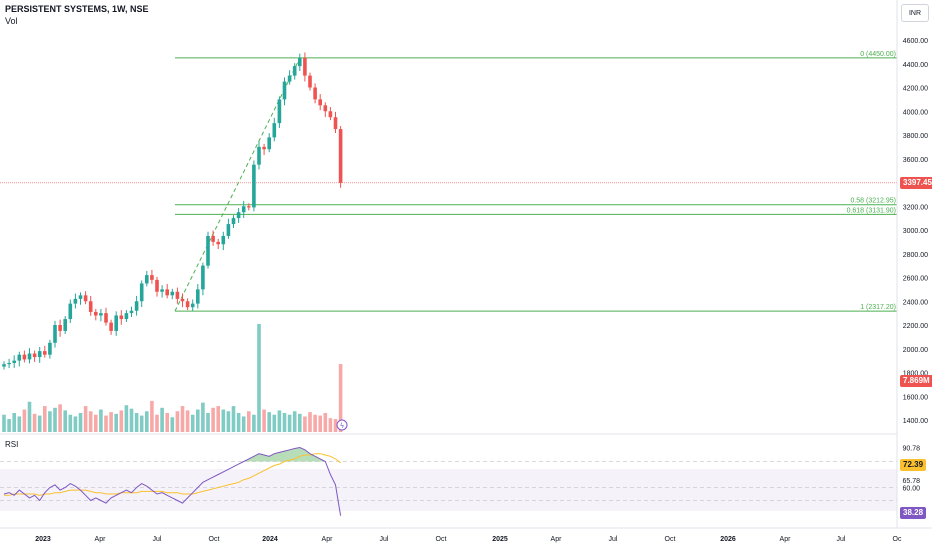 This screenshot has height=550, width=932. What do you see at coordinates (915, 13) in the screenshot?
I see `currency-button: INR` at bounding box center [915, 13].